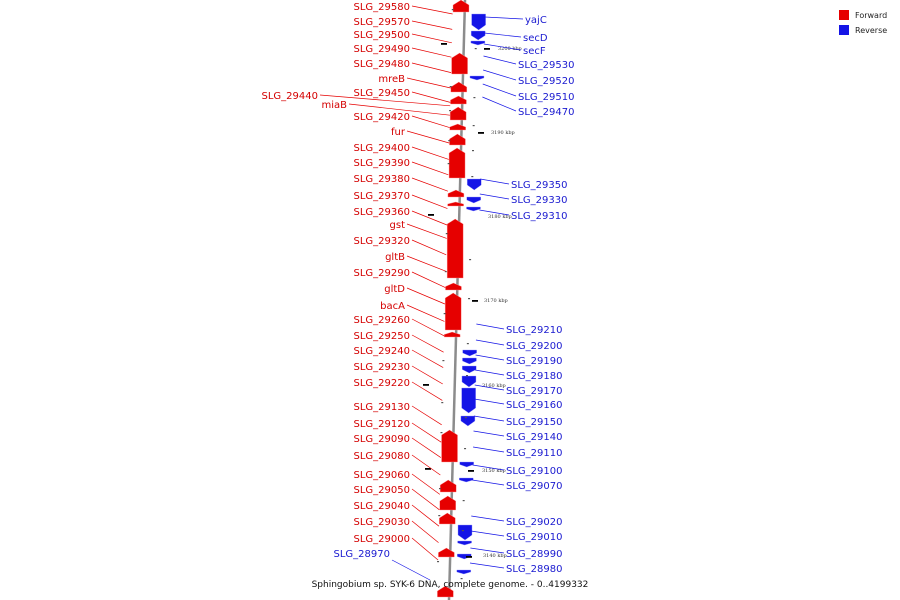 This screenshot has width=900, height=600. What do you see at coordinates (382, 475) in the screenshot?
I see `forward-gene-label: SLG_29060` at bounding box center [382, 475].